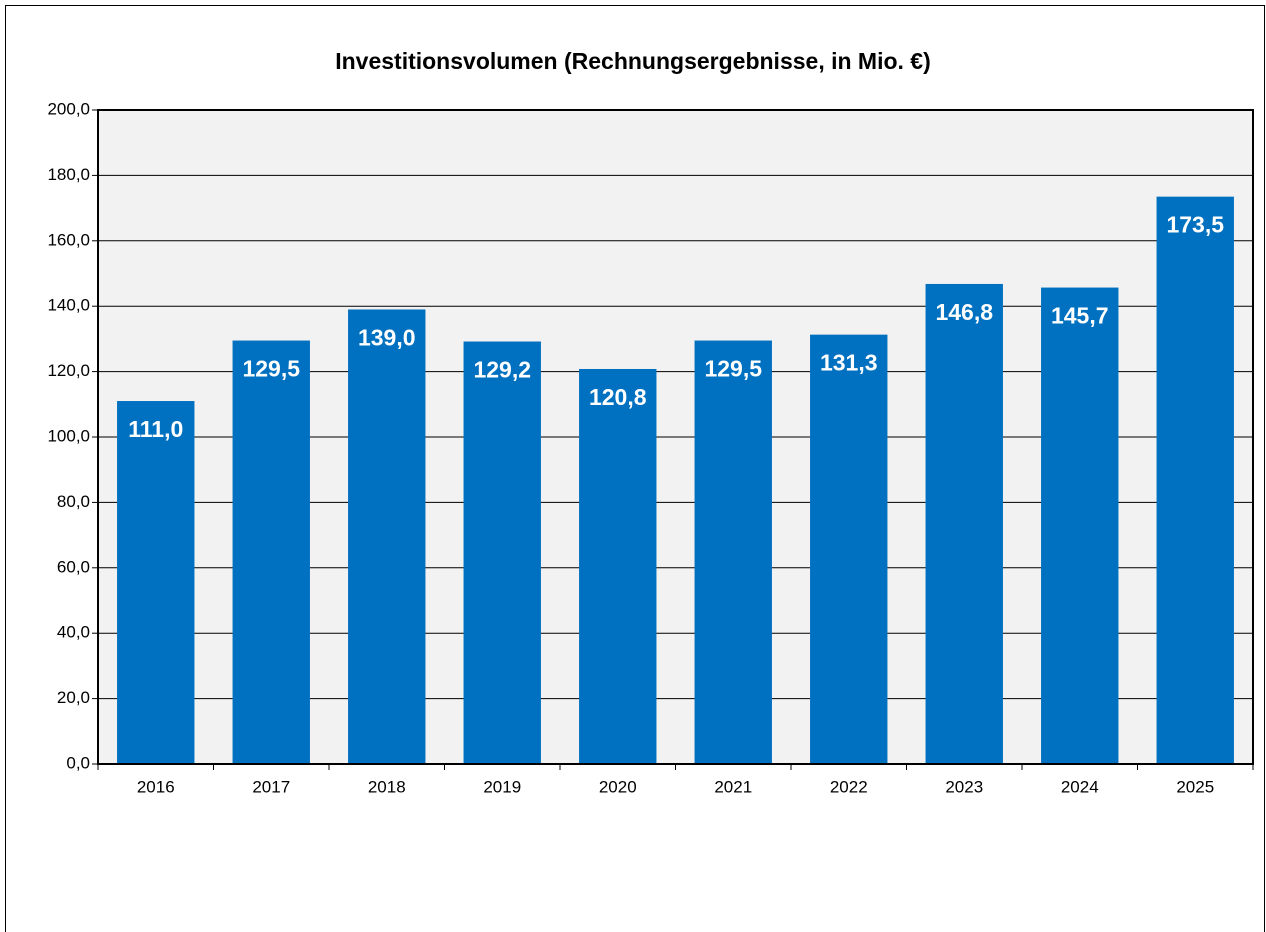 Image resolution: width=1266 pixels, height=932 pixels. What do you see at coordinates (387, 786) in the screenshot?
I see `x-tick-label: 2018` at bounding box center [387, 786].